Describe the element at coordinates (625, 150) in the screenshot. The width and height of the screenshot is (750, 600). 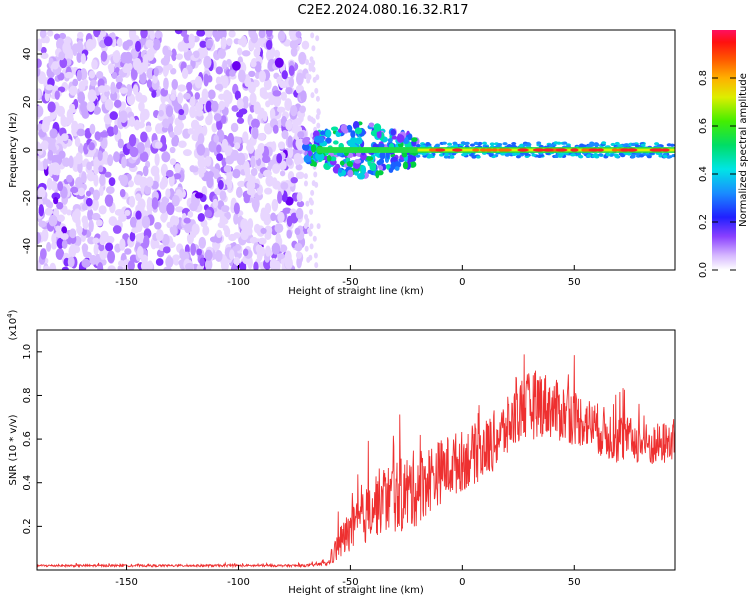
I see `heatmap-peak` at that location.